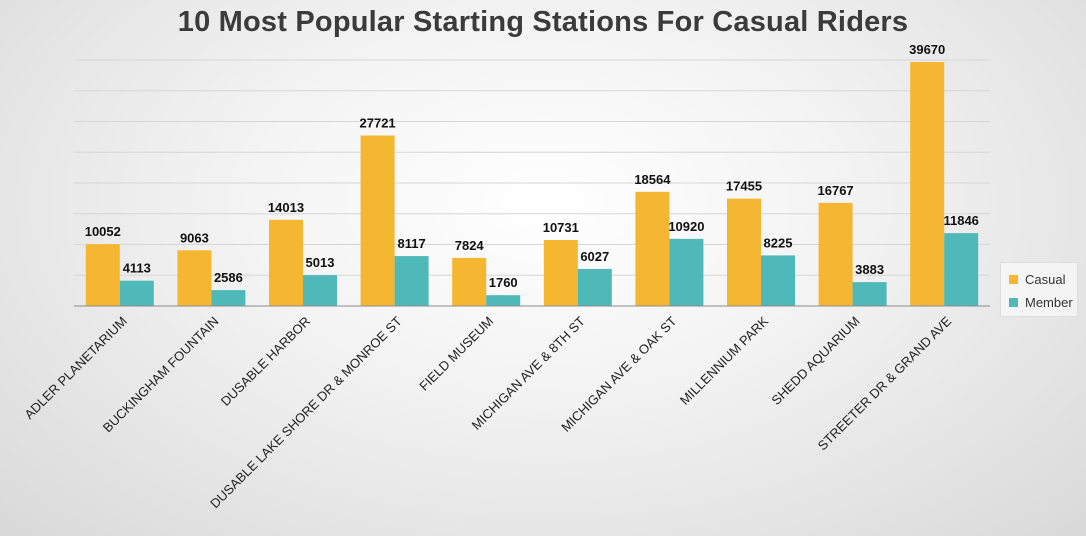  Describe the element at coordinates (320, 262) in the screenshot. I see `data-label-member: 5013` at that location.